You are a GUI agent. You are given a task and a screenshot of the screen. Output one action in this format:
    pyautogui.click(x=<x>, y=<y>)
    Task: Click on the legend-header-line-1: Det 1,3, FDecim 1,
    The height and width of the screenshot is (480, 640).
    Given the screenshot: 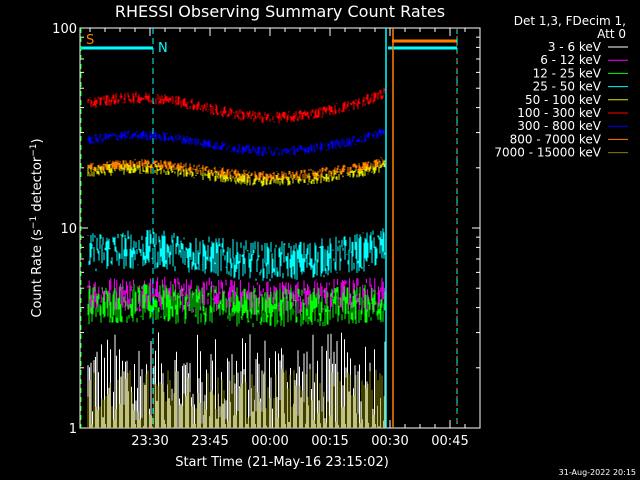 What is the action you would take?
    pyautogui.click(x=570, y=21)
    